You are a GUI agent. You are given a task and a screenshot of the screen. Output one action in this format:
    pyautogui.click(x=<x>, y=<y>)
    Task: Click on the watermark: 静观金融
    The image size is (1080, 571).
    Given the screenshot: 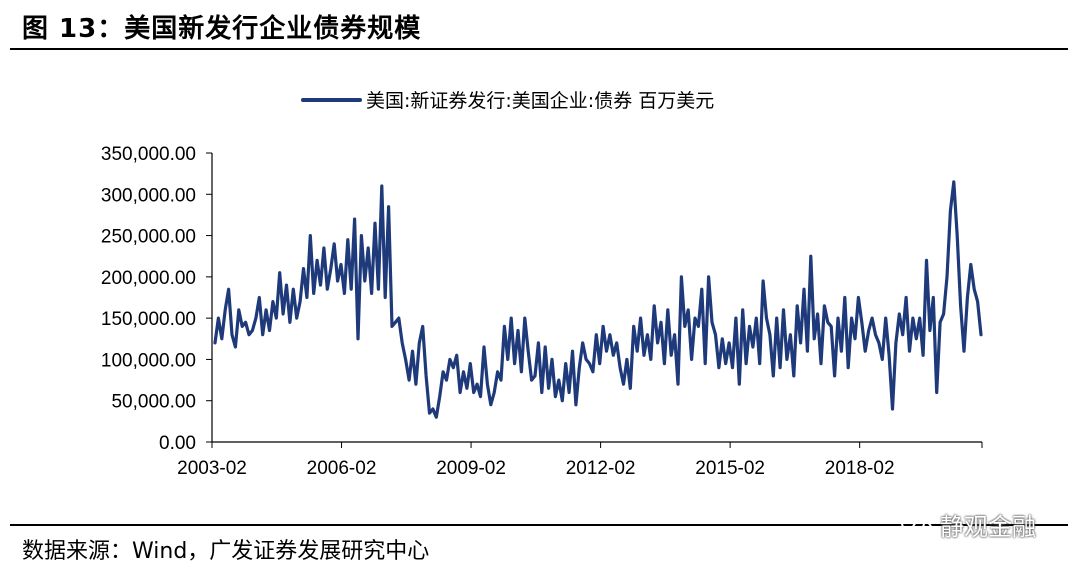 What is the action you would take?
    pyautogui.click(x=968, y=524)
    